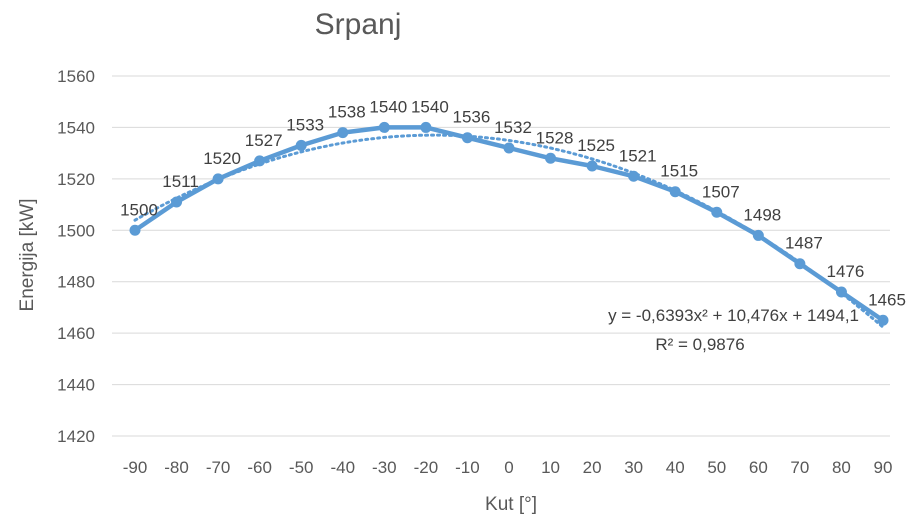 The height and width of the screenshot is (519, 908). I want to click on x-tick-label: -30, so click(384, 467).